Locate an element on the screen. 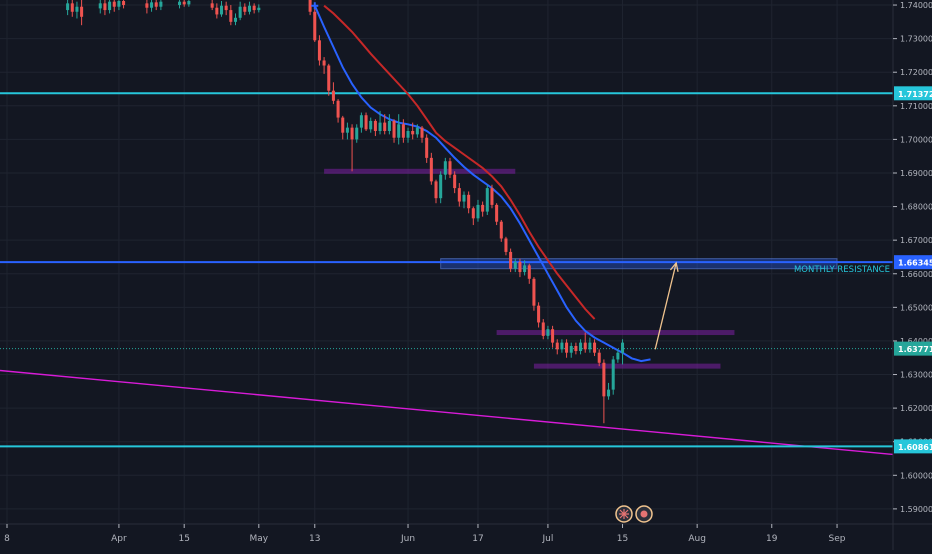 The image size is (932, 554). time-tick-label: 17 is located at coordinates (477, 539).